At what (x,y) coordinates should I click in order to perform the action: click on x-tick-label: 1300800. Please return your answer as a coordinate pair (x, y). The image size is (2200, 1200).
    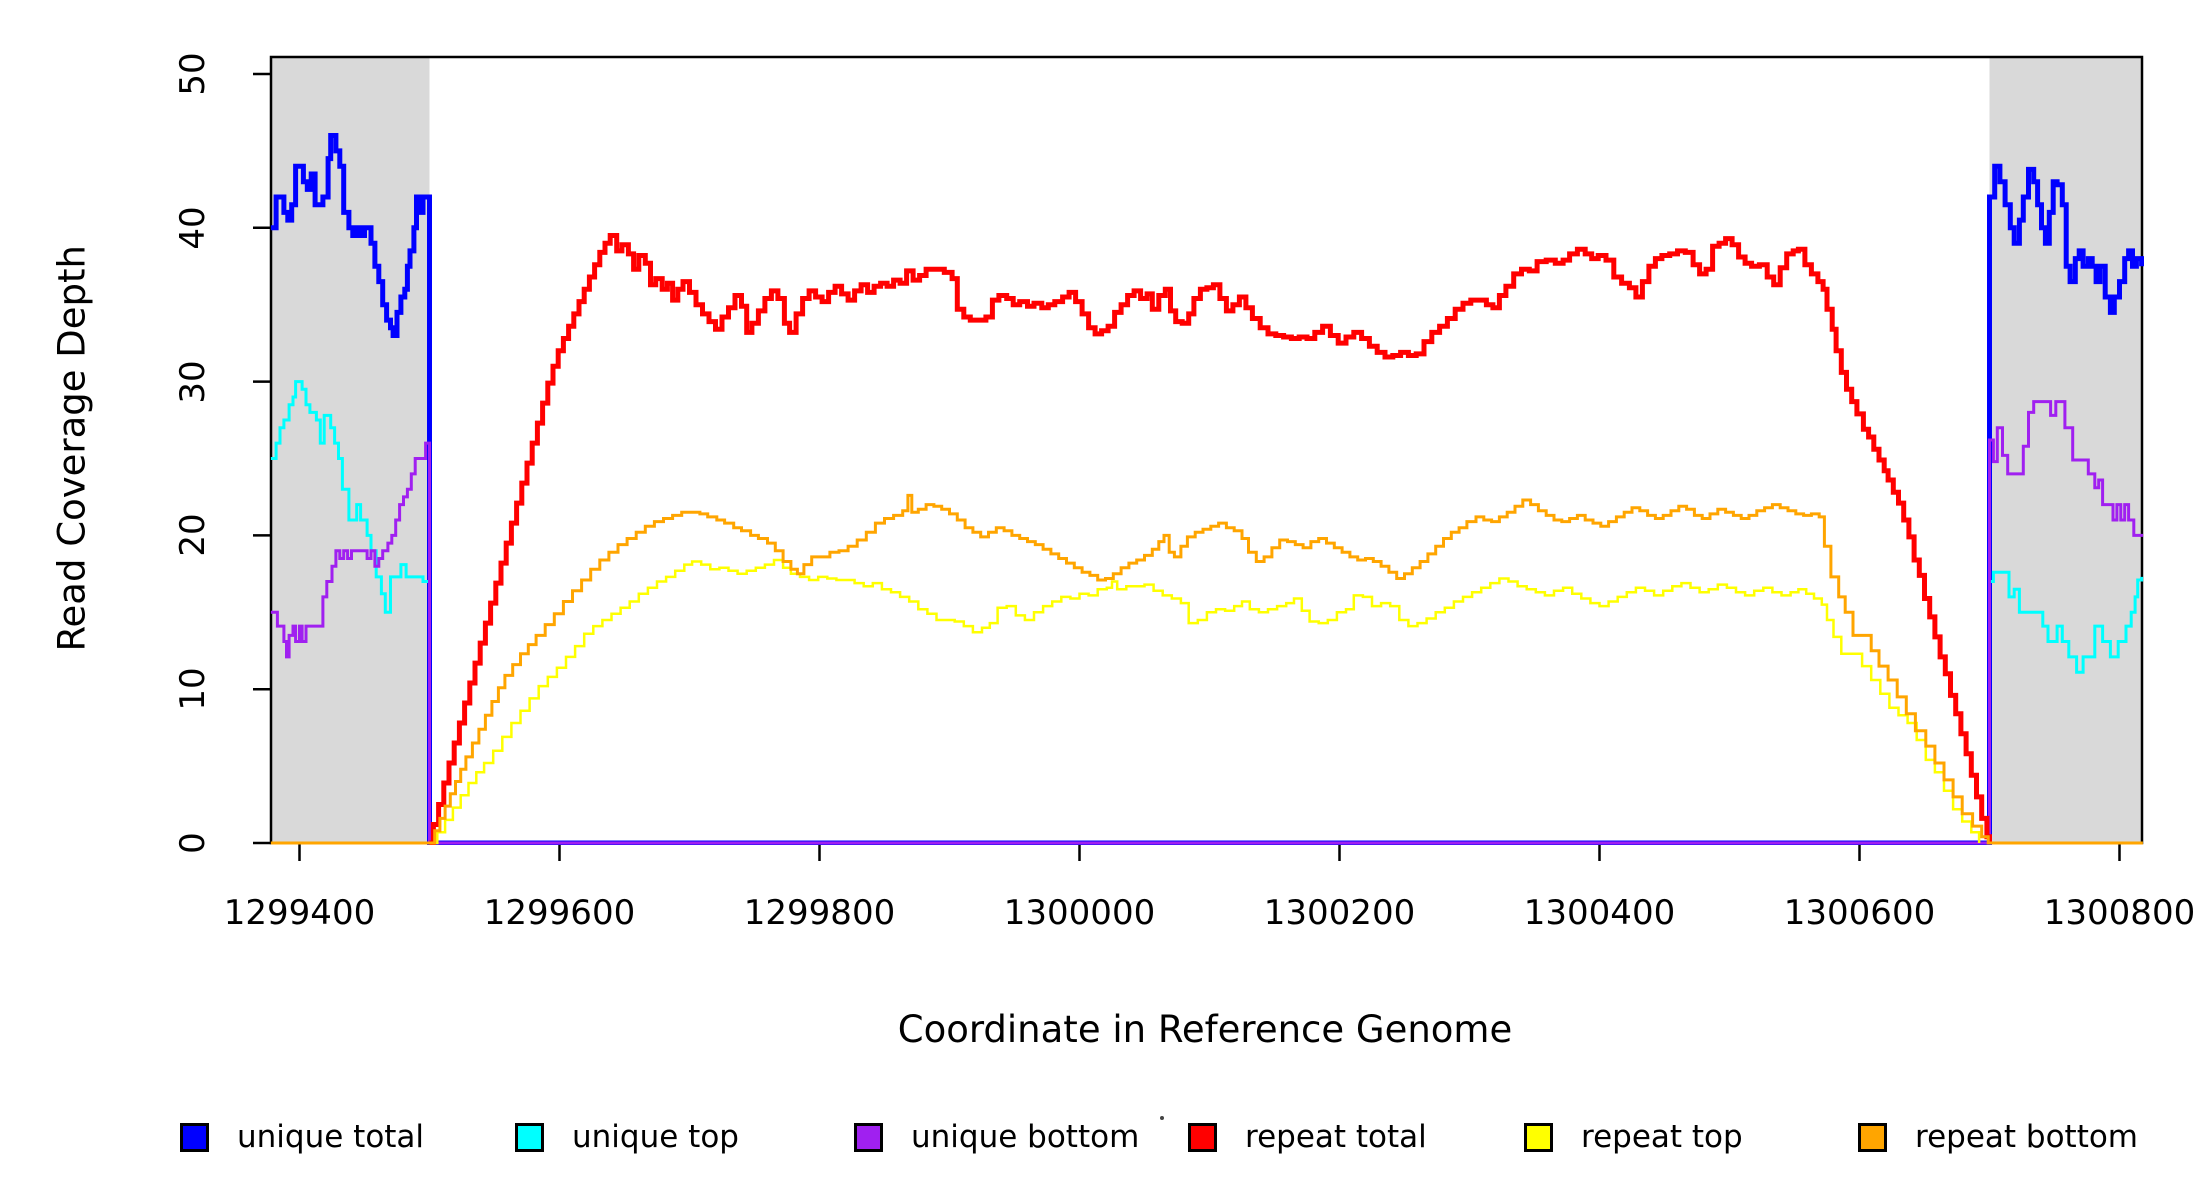
    Looking at the image, I should click on (2119, 913).